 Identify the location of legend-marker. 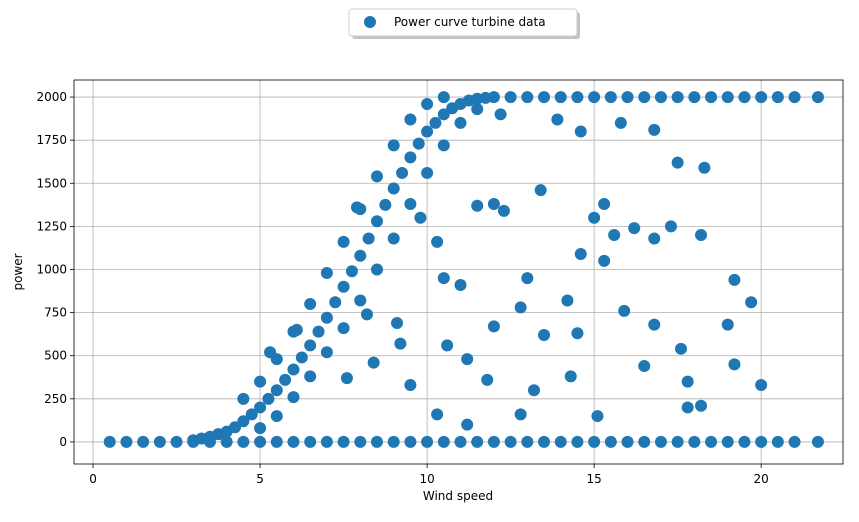
(370, 22).